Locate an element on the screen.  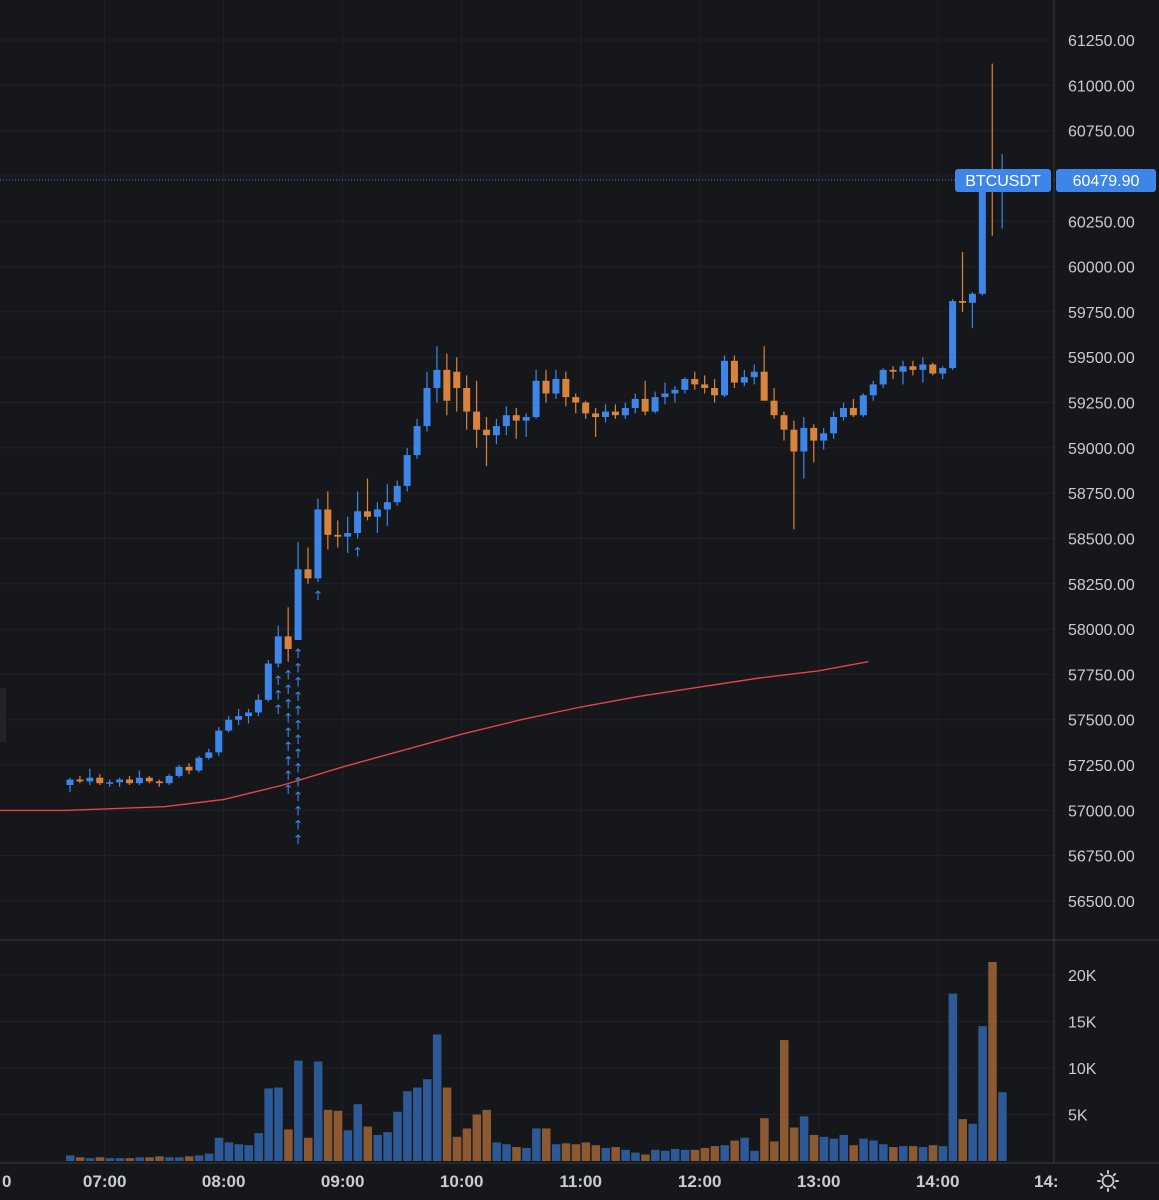
candle-body is located at coordinates (814, 434).